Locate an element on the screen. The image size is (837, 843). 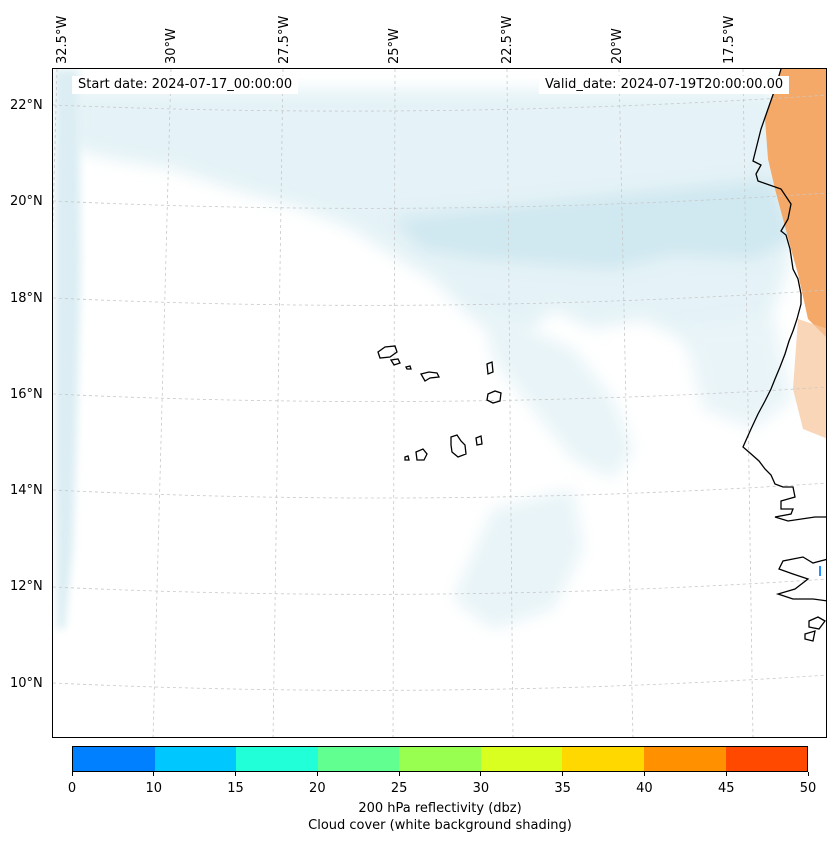
island-santiago is located at coordinates (458, 446).